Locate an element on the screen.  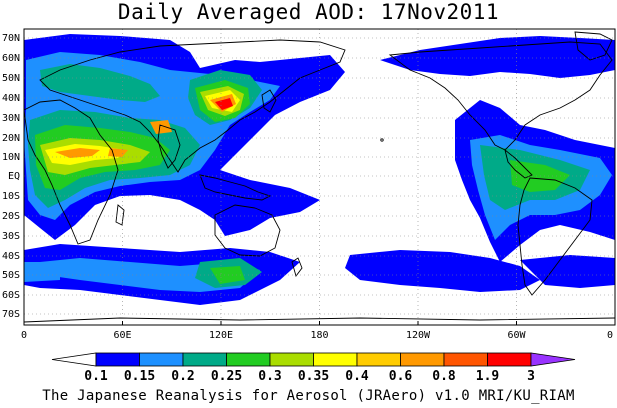
lat-label: 70S is located at coordinates (11, 314).